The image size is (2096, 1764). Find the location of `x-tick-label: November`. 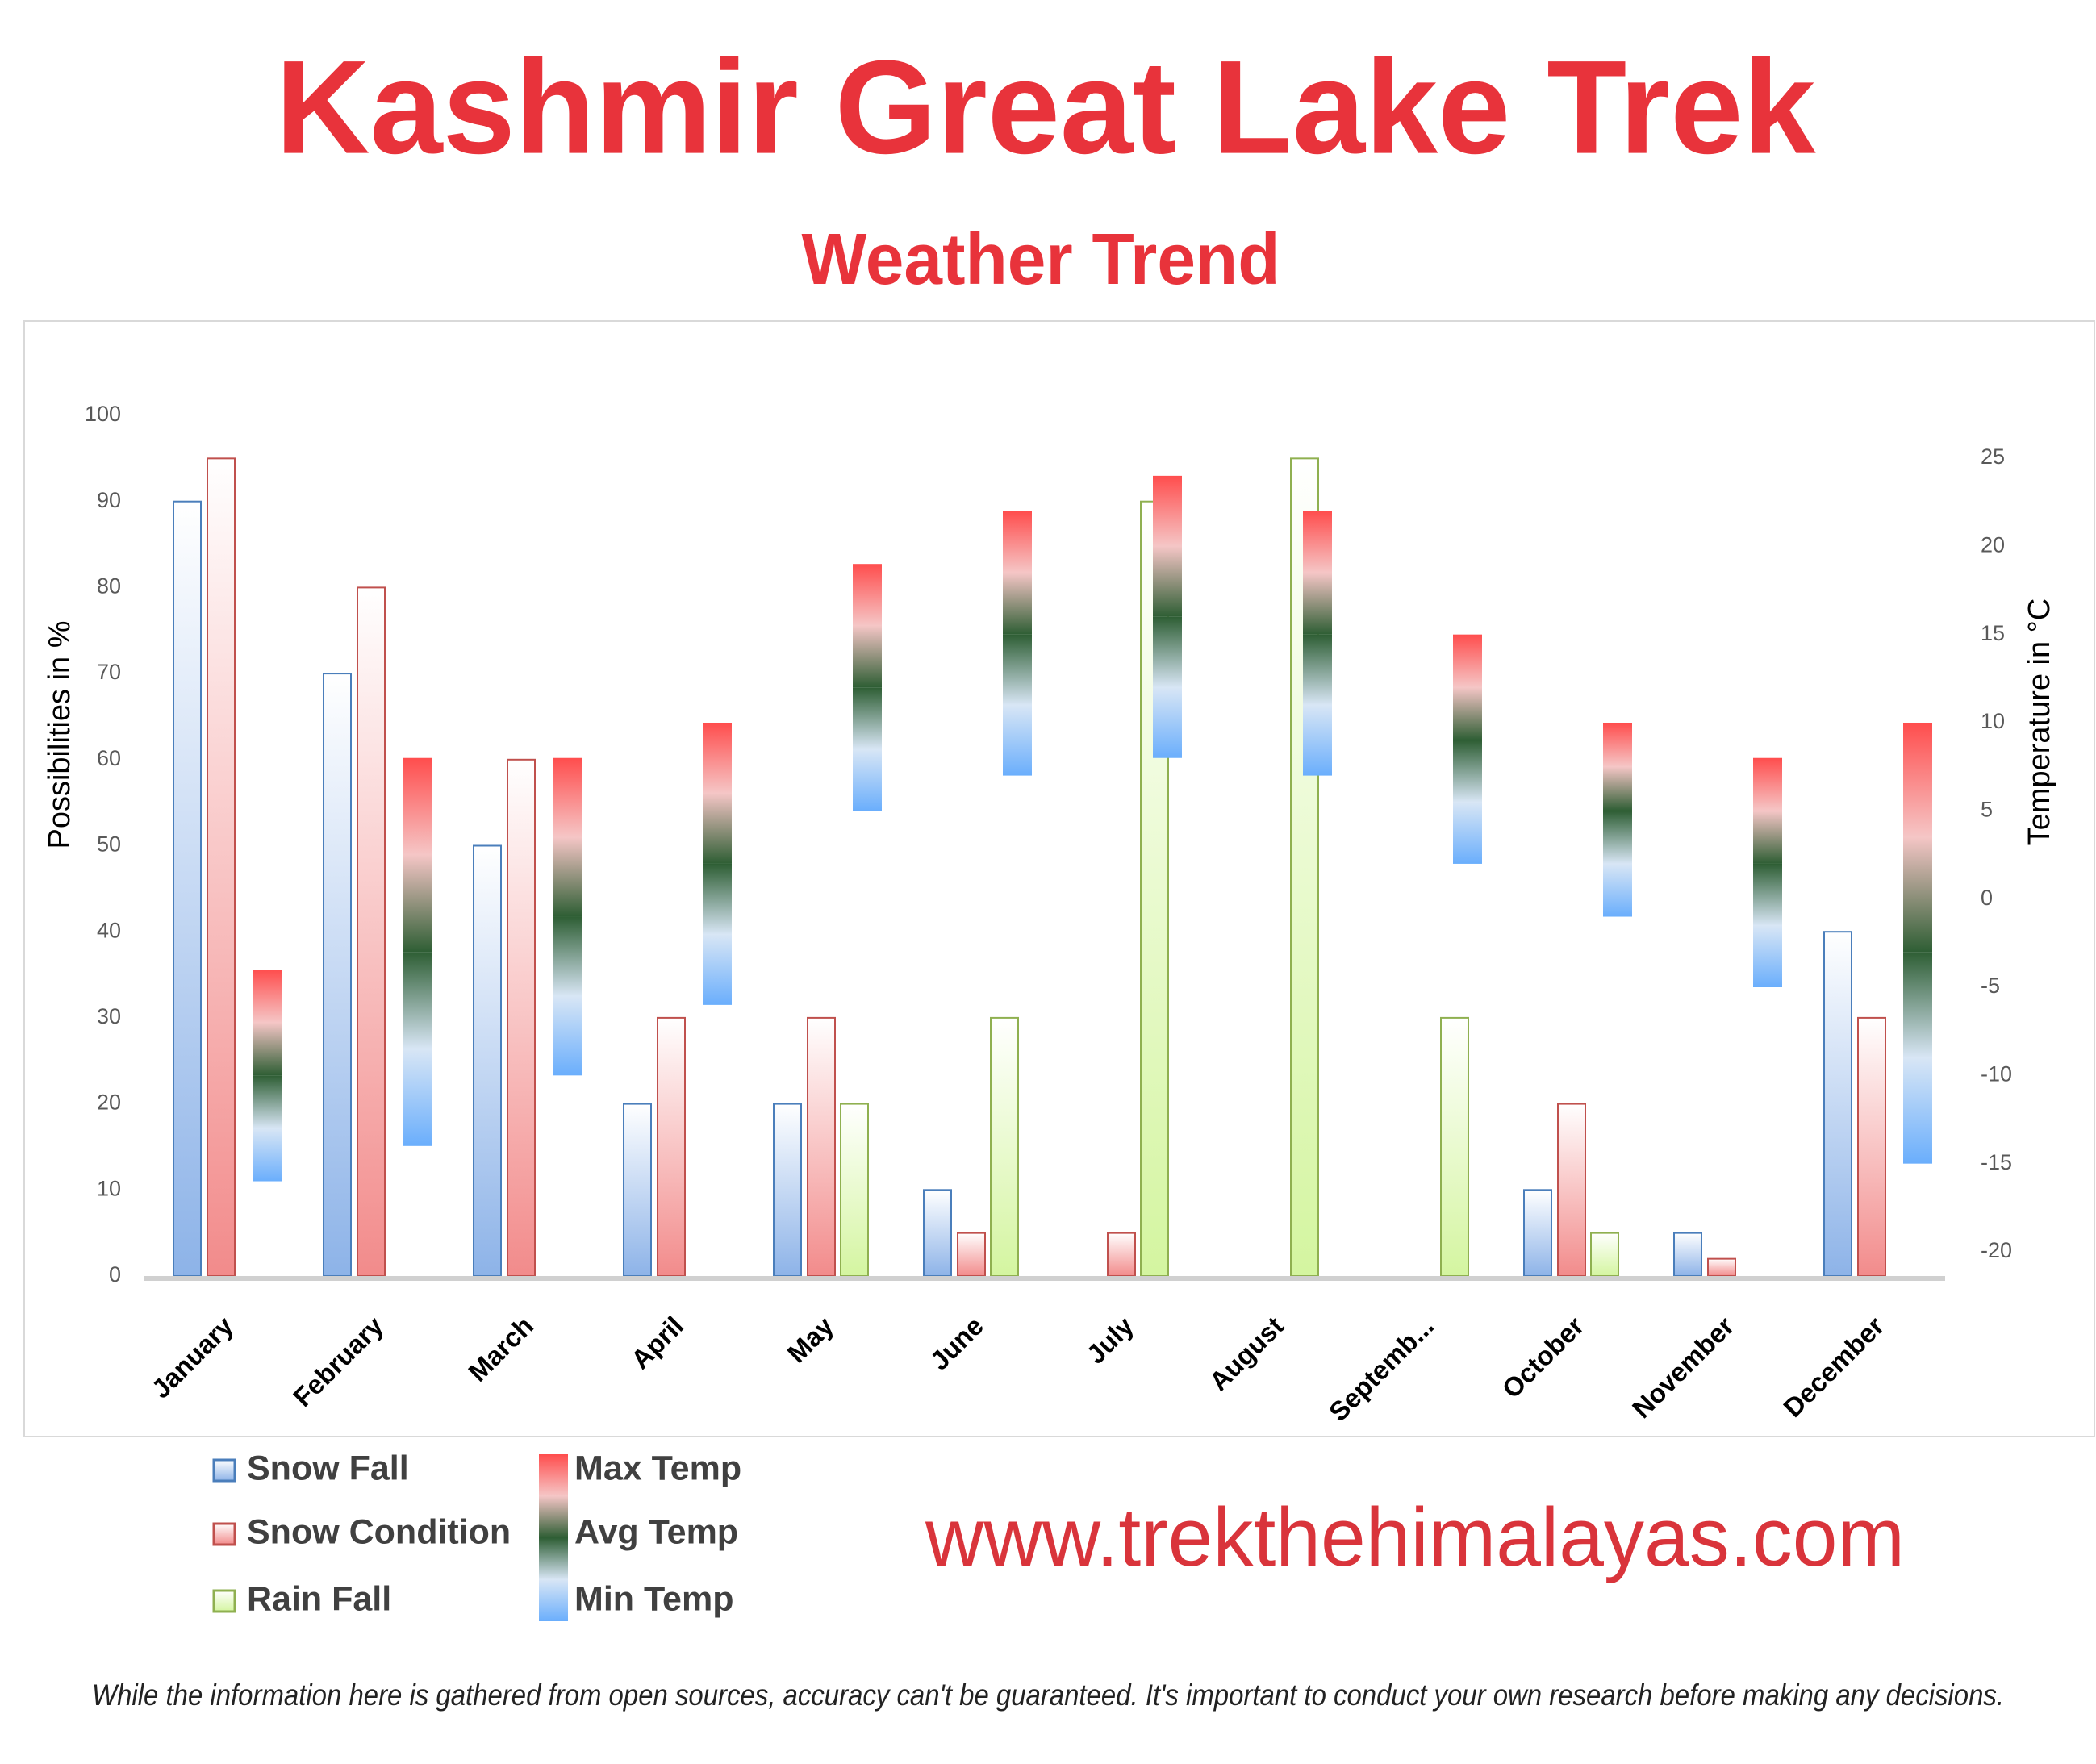

x-tick-label: November is located at coordinates (1683, 1367).